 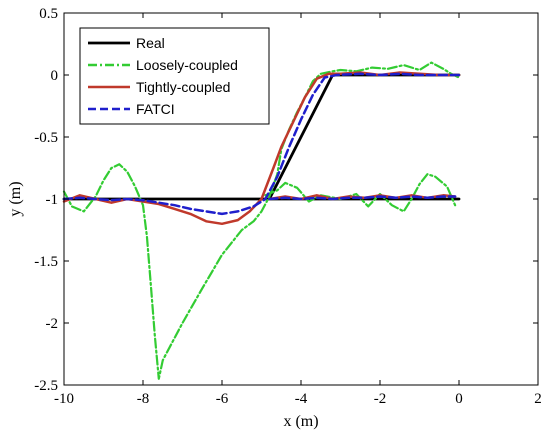 I want to click on legend-label-3: FATCI, so click(x=155, y=109).